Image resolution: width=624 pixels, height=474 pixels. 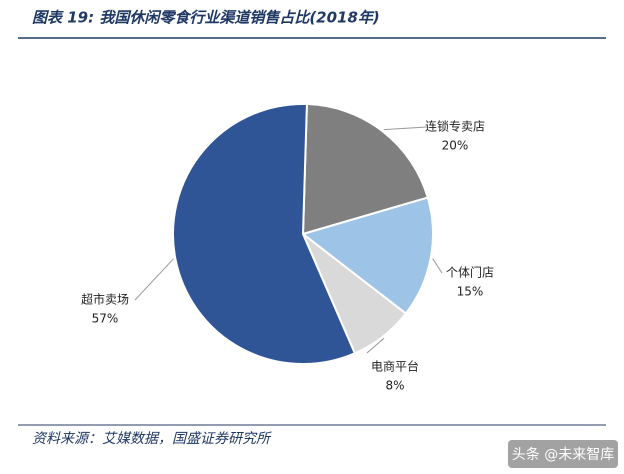 I want to click on watermark: 头条 @未来智库, so click(x=563, y=454).